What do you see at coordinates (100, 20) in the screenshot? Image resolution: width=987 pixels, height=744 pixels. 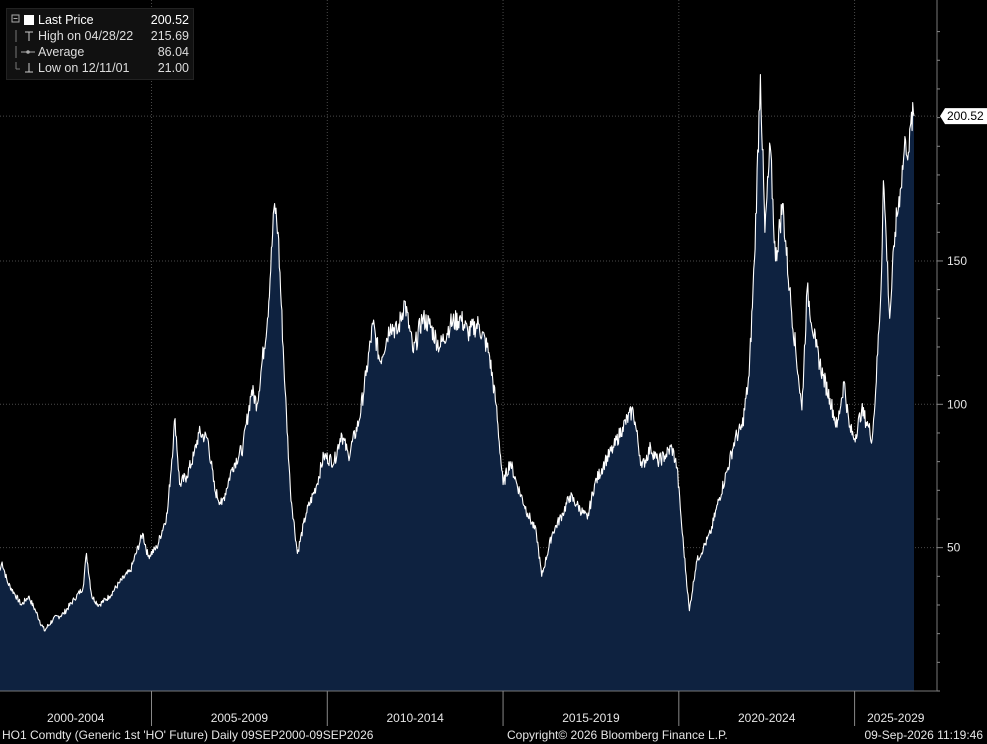 I see `legend-row-last-price: Last Price 200.52` at bounding box center [100, 20].